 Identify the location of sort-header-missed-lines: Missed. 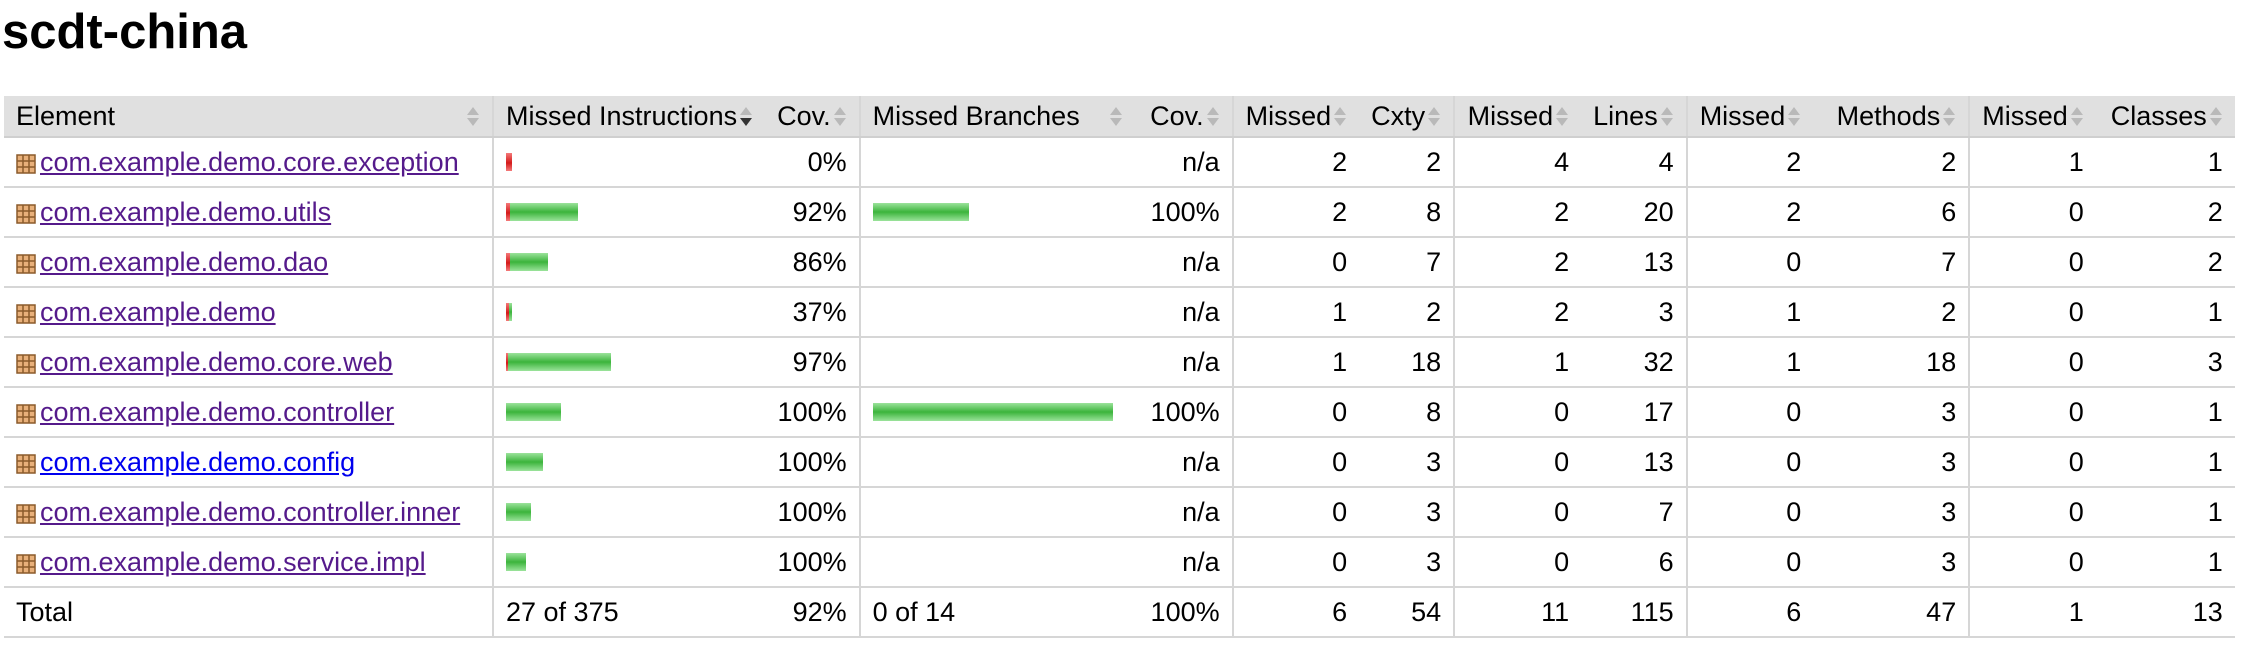
(1517, 117).